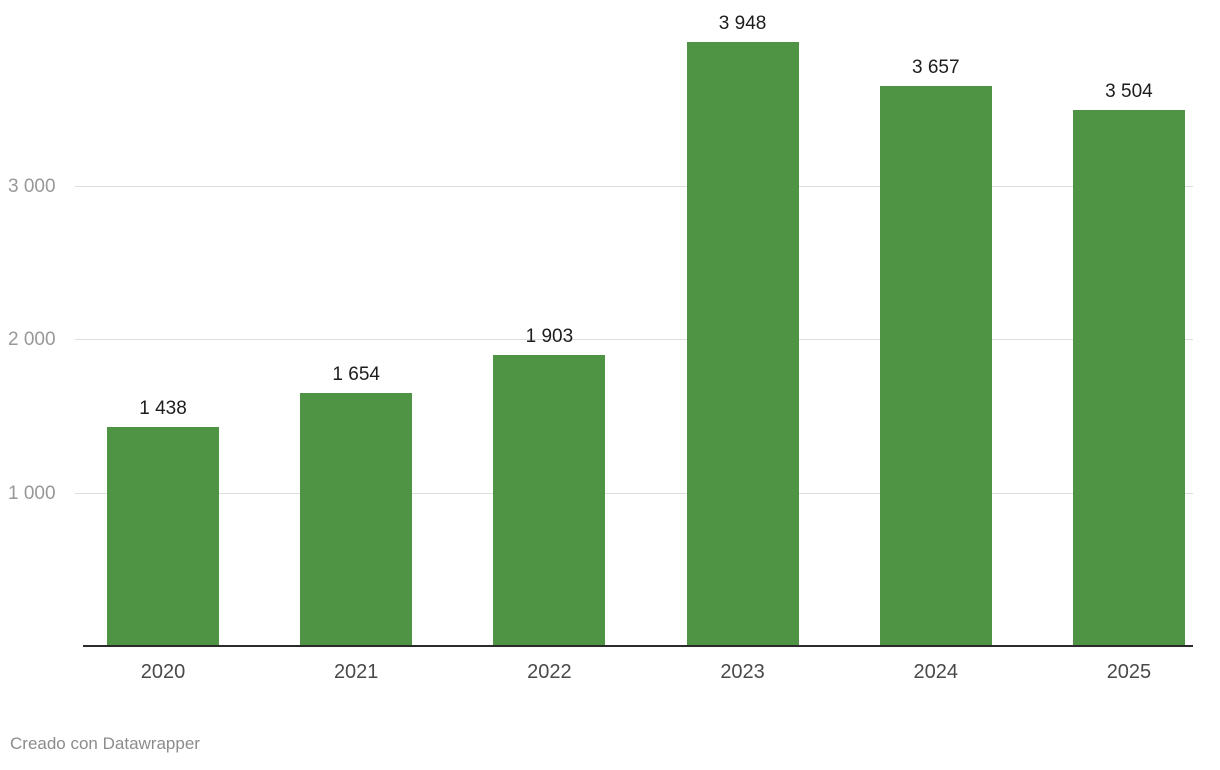 This screenshot has width=1220, height=770. Describe the element at coordinates (549, 336) in the screenshot. I see `bar-value-label: 1 903` at that location.